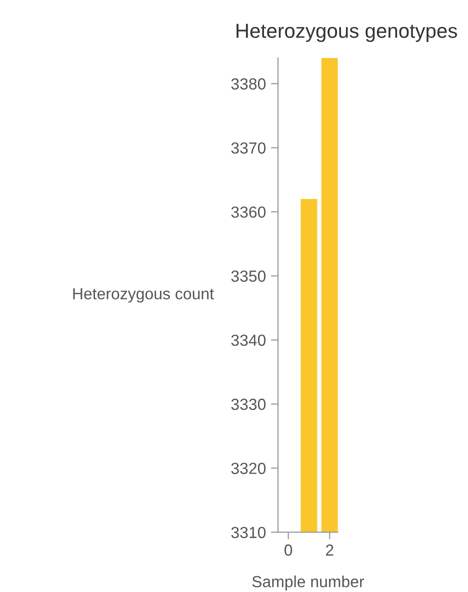 This screenshot has height=592, width=468. I want to click on y-tick-label: 3320, so click(248, 468).